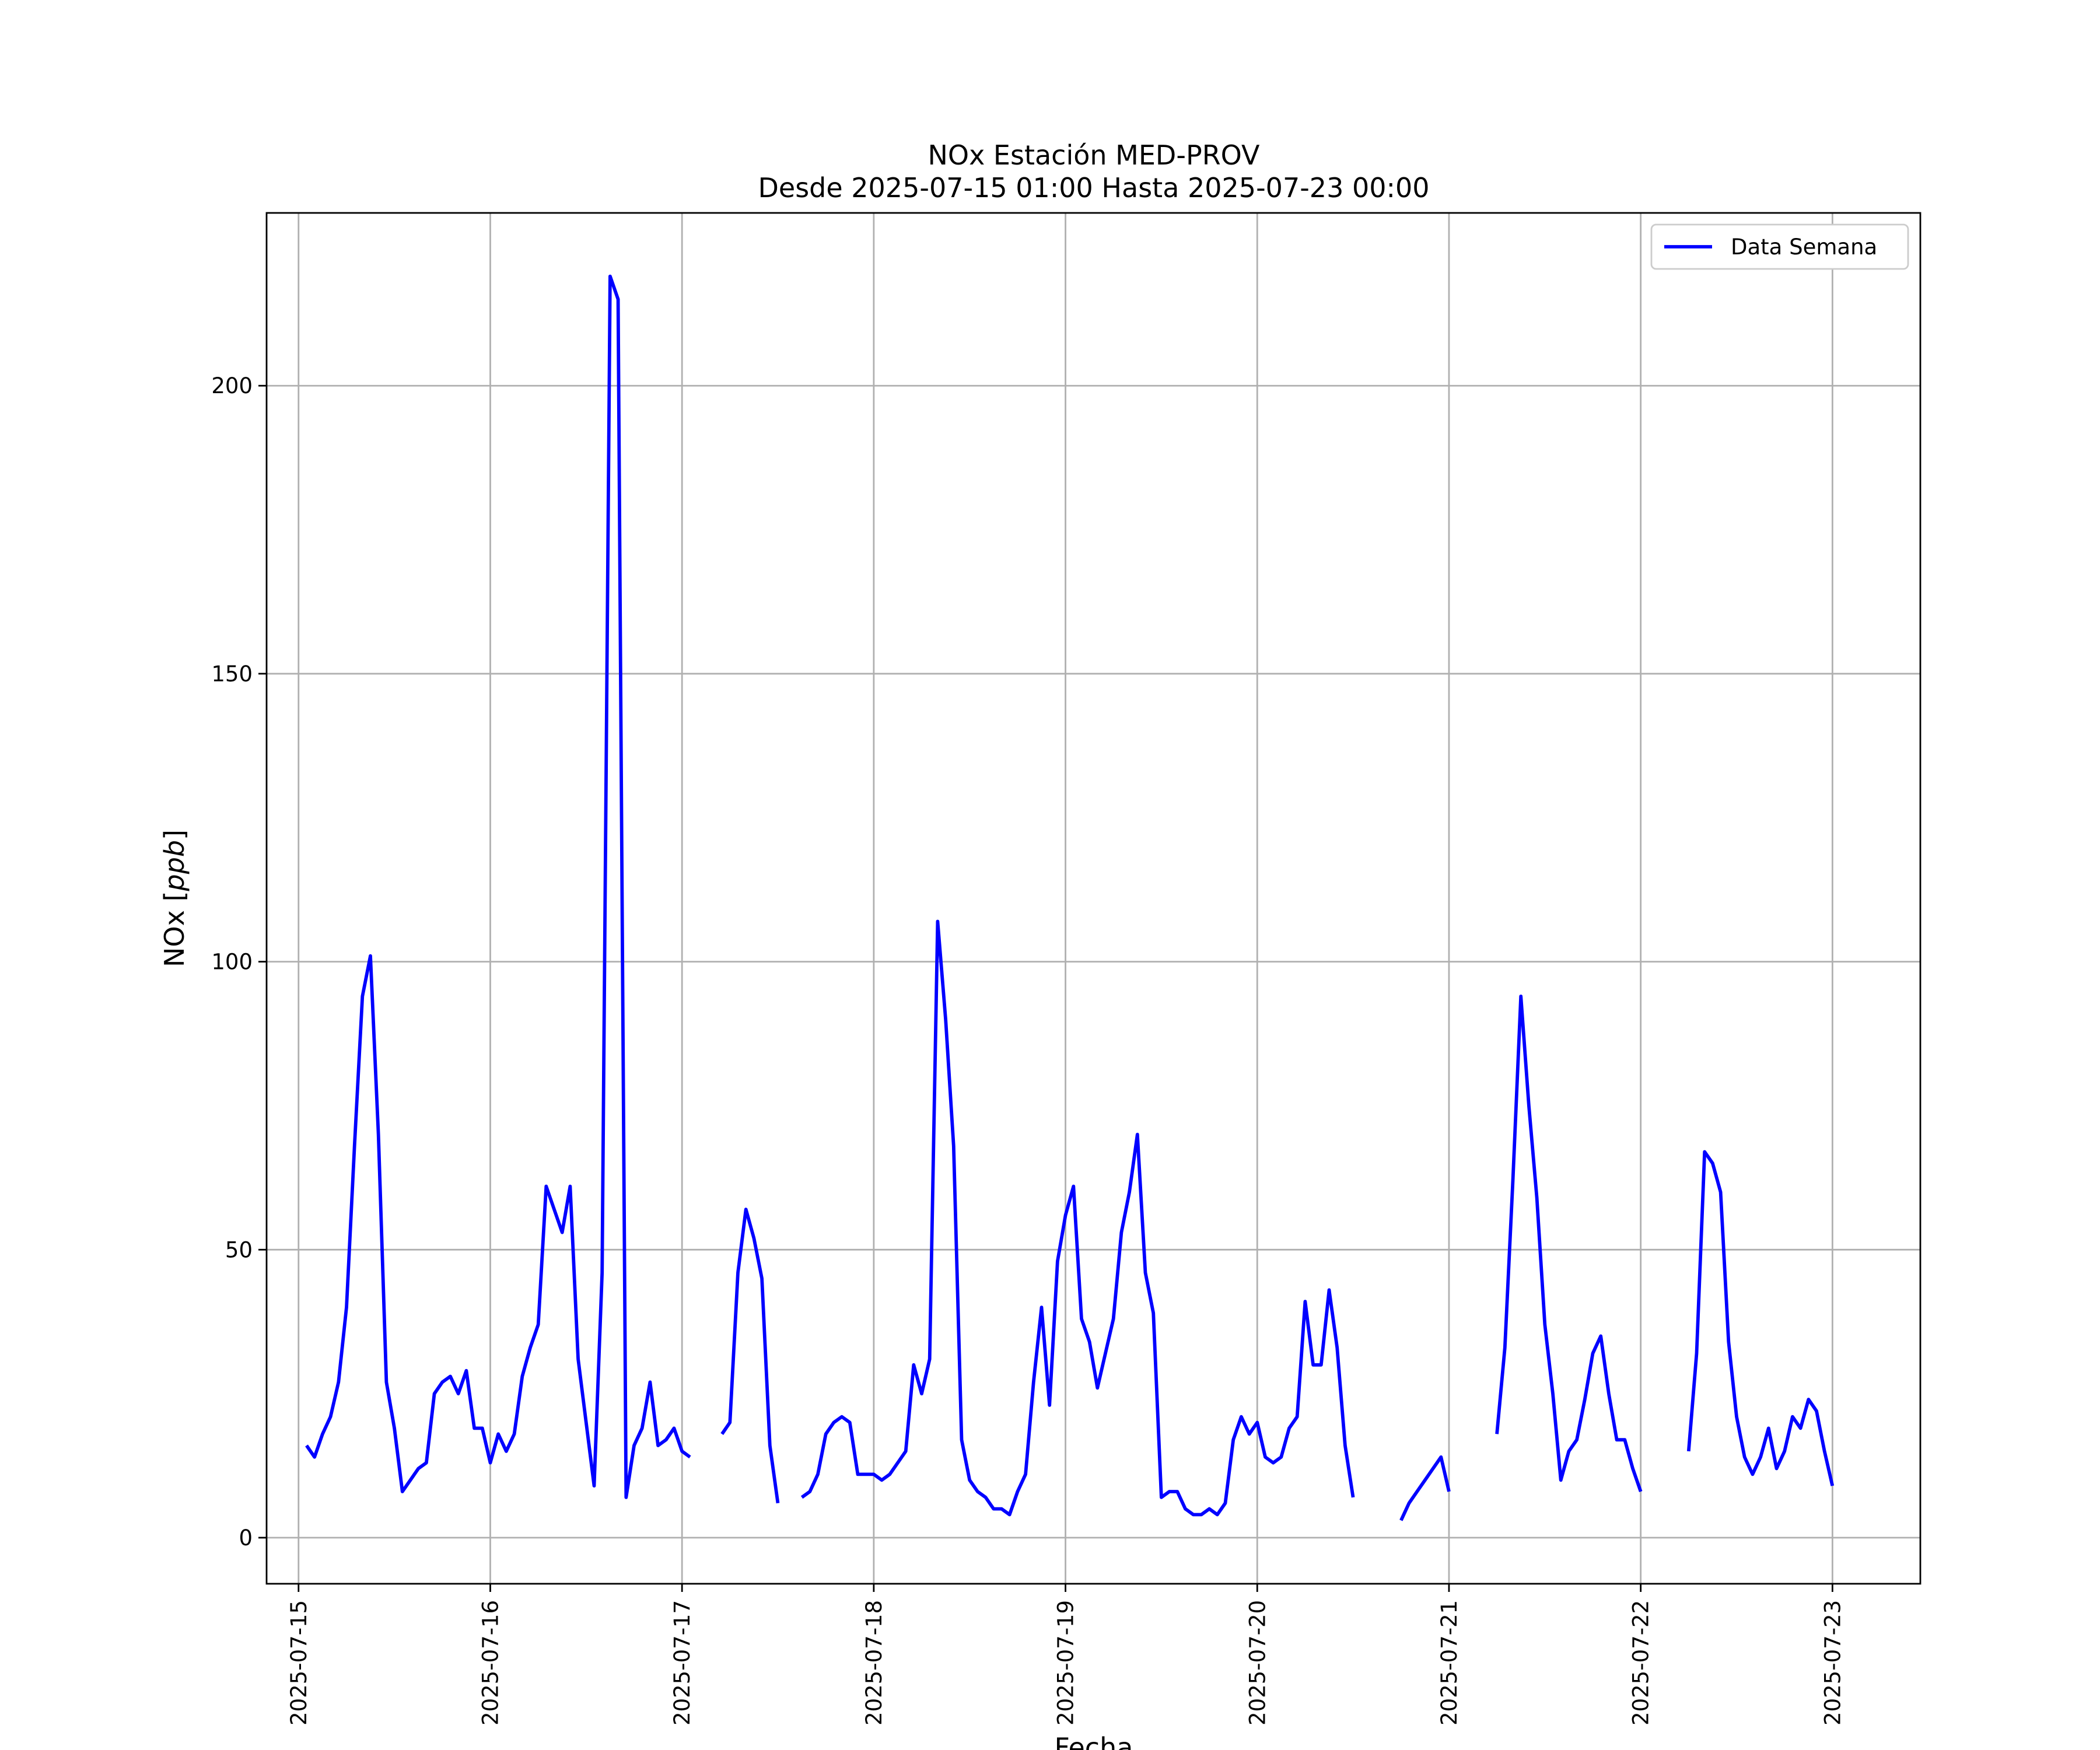 The image size is (2100, 1750). Describe the element at coordinates (232, 963) in the screenshot. I see `y-tick-label: 100` at that location.